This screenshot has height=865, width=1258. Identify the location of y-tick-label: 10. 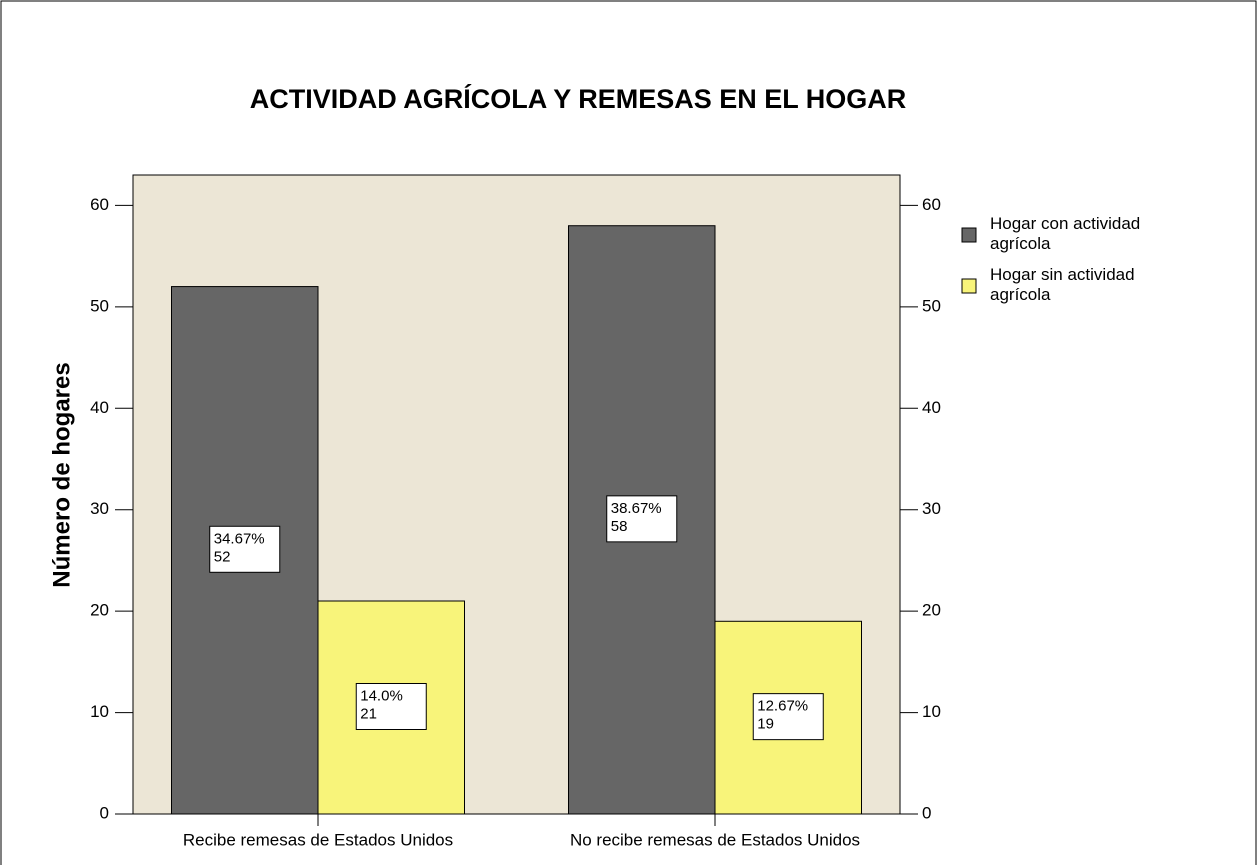
(99, 711).